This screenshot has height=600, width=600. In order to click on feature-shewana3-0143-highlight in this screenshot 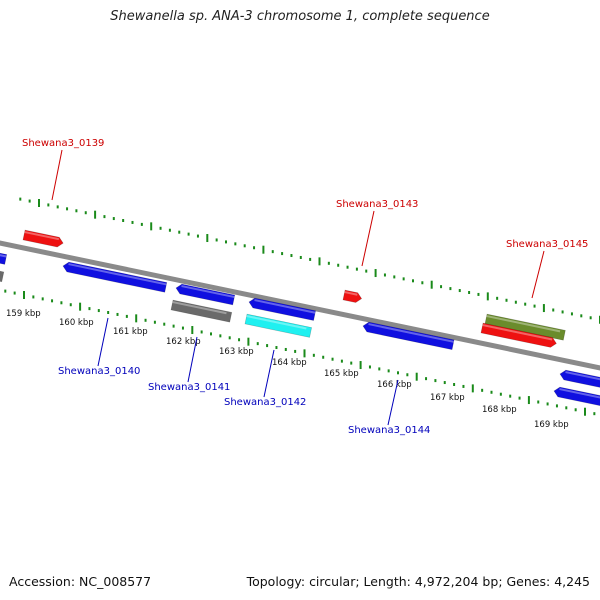, I will do `click(351, 293)`.